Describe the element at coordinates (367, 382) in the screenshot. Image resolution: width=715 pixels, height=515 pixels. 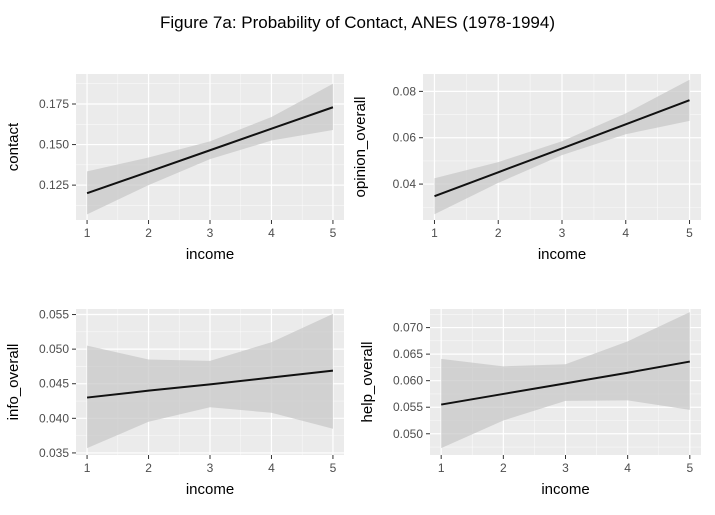
I see `y-axis-title: help_overall` at that location.